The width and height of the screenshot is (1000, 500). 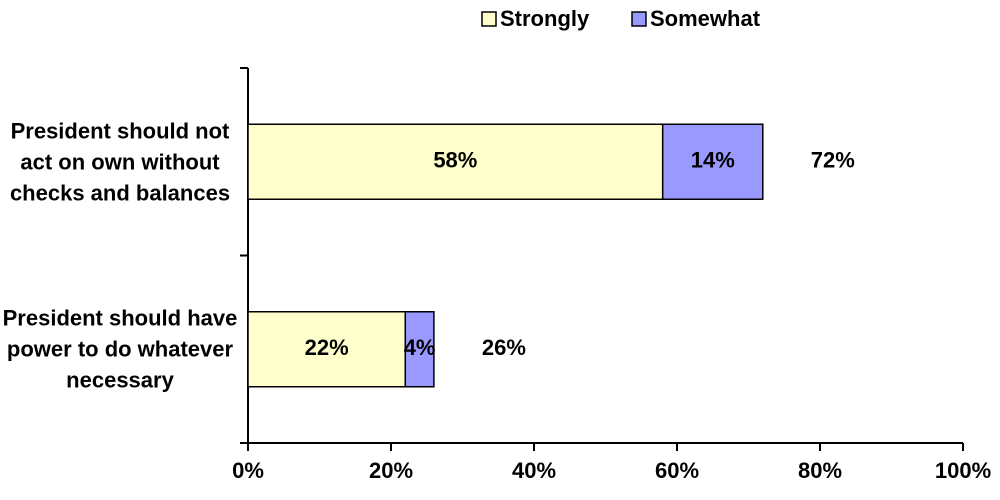 What do you see at coordinates (705, 18) in the screenshot?
I see `legend-label: Somewhat` at bounding box center [705, 18].